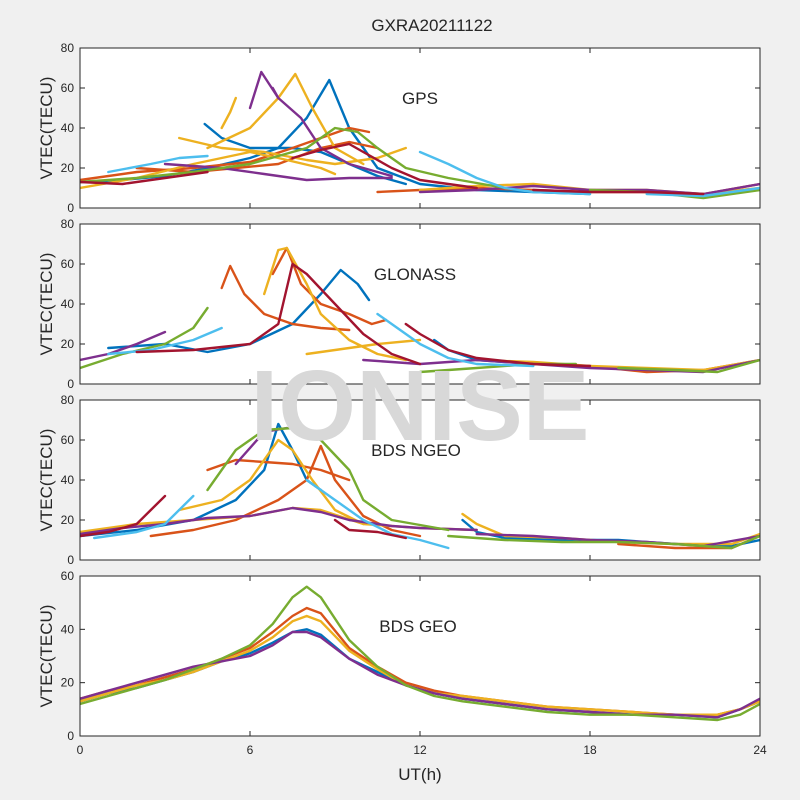 Image resolution: width=800 pixels, height=800 pixels. Describe the element at coordinates (760, 750) in the screenshot. I see `x-tick-label: 24` at that location.